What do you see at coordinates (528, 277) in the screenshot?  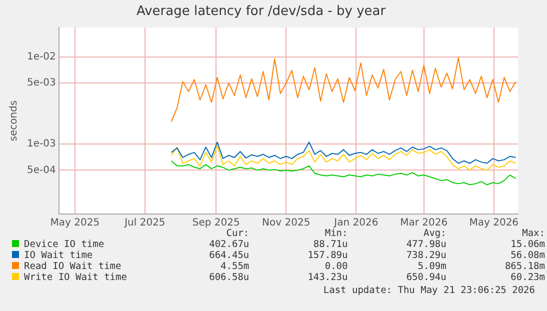 I see `text: 60.23m` at bounding box center [528, 277].